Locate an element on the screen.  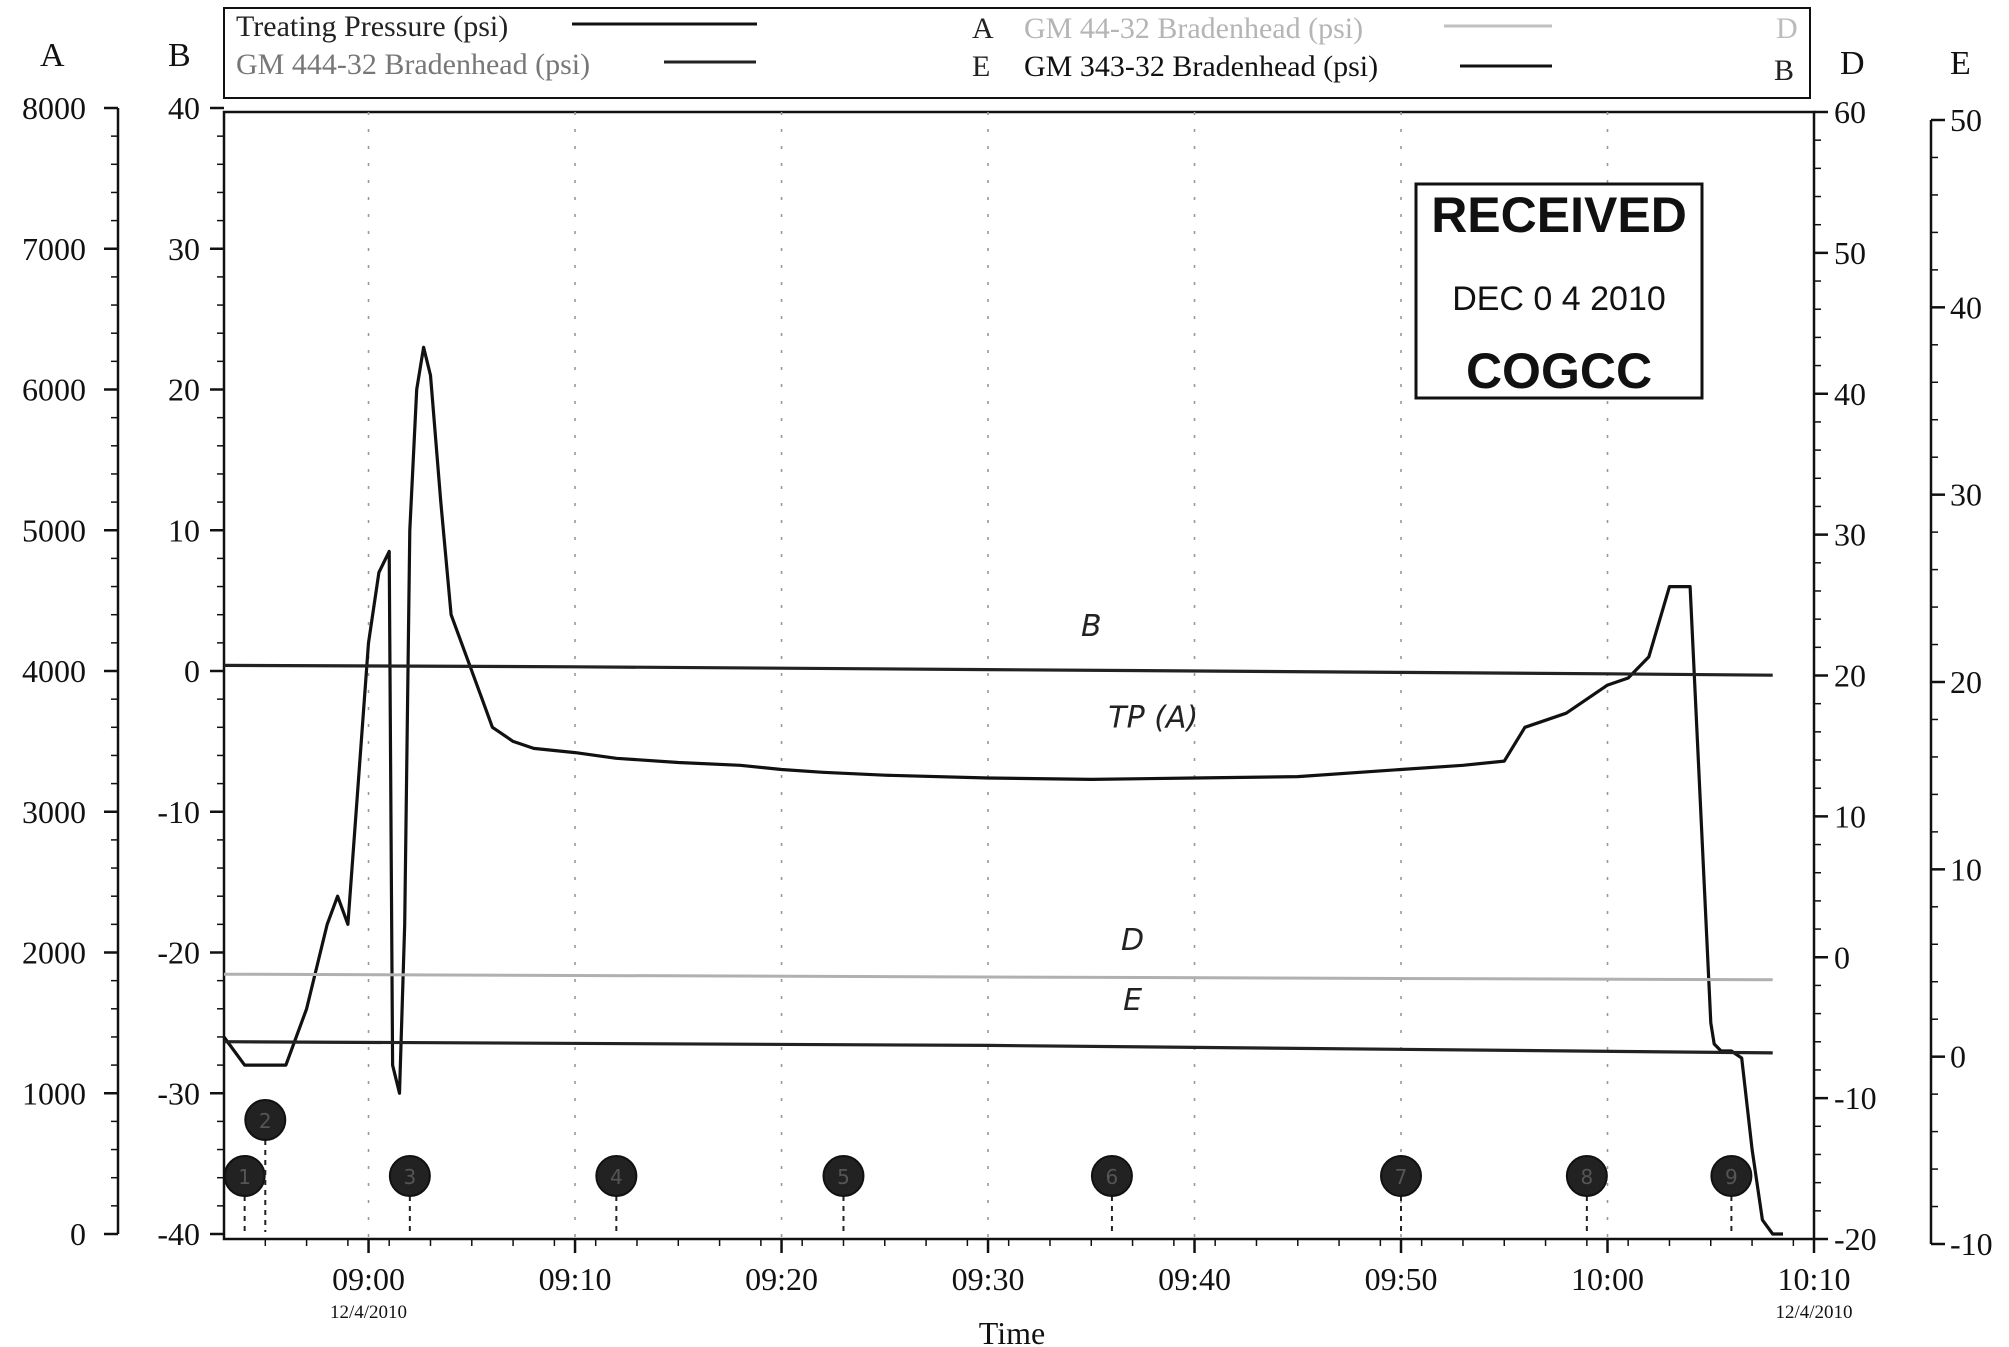
legend-axis-e: E is located at coordinates (981, 66).